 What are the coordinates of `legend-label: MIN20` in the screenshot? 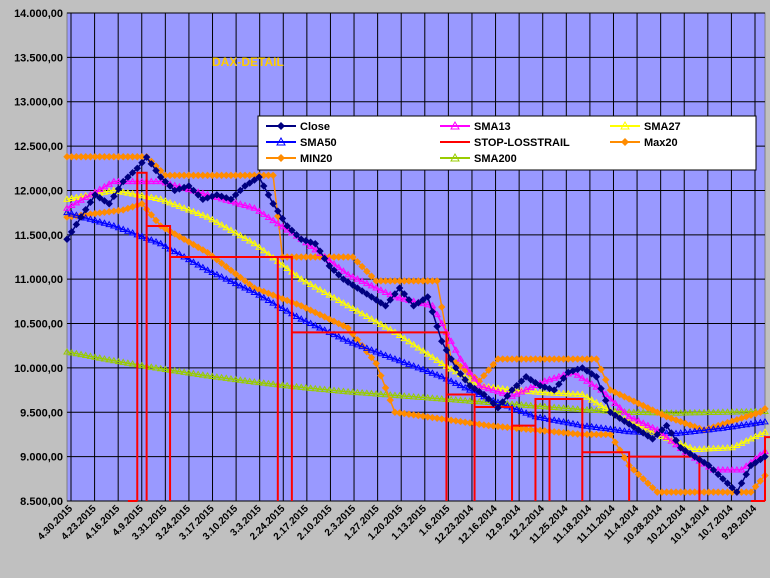 It's located at (316, 159).